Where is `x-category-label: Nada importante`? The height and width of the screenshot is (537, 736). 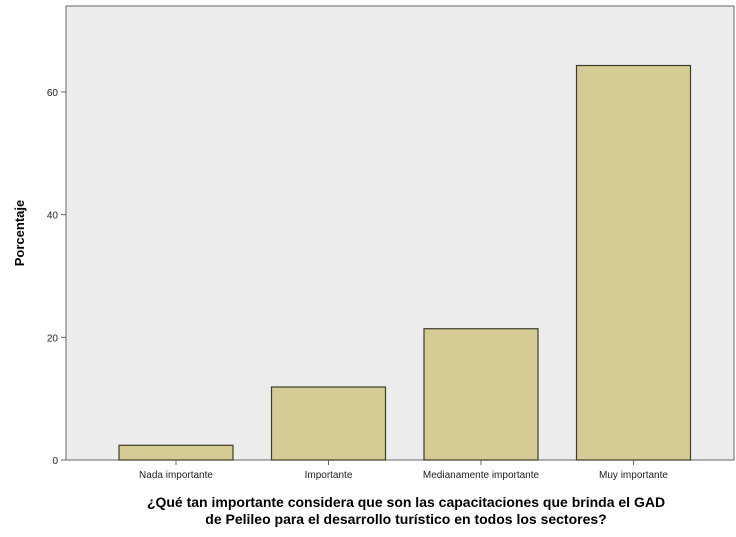
x-category-label: Nada importante is located at coordinates (176, 475).